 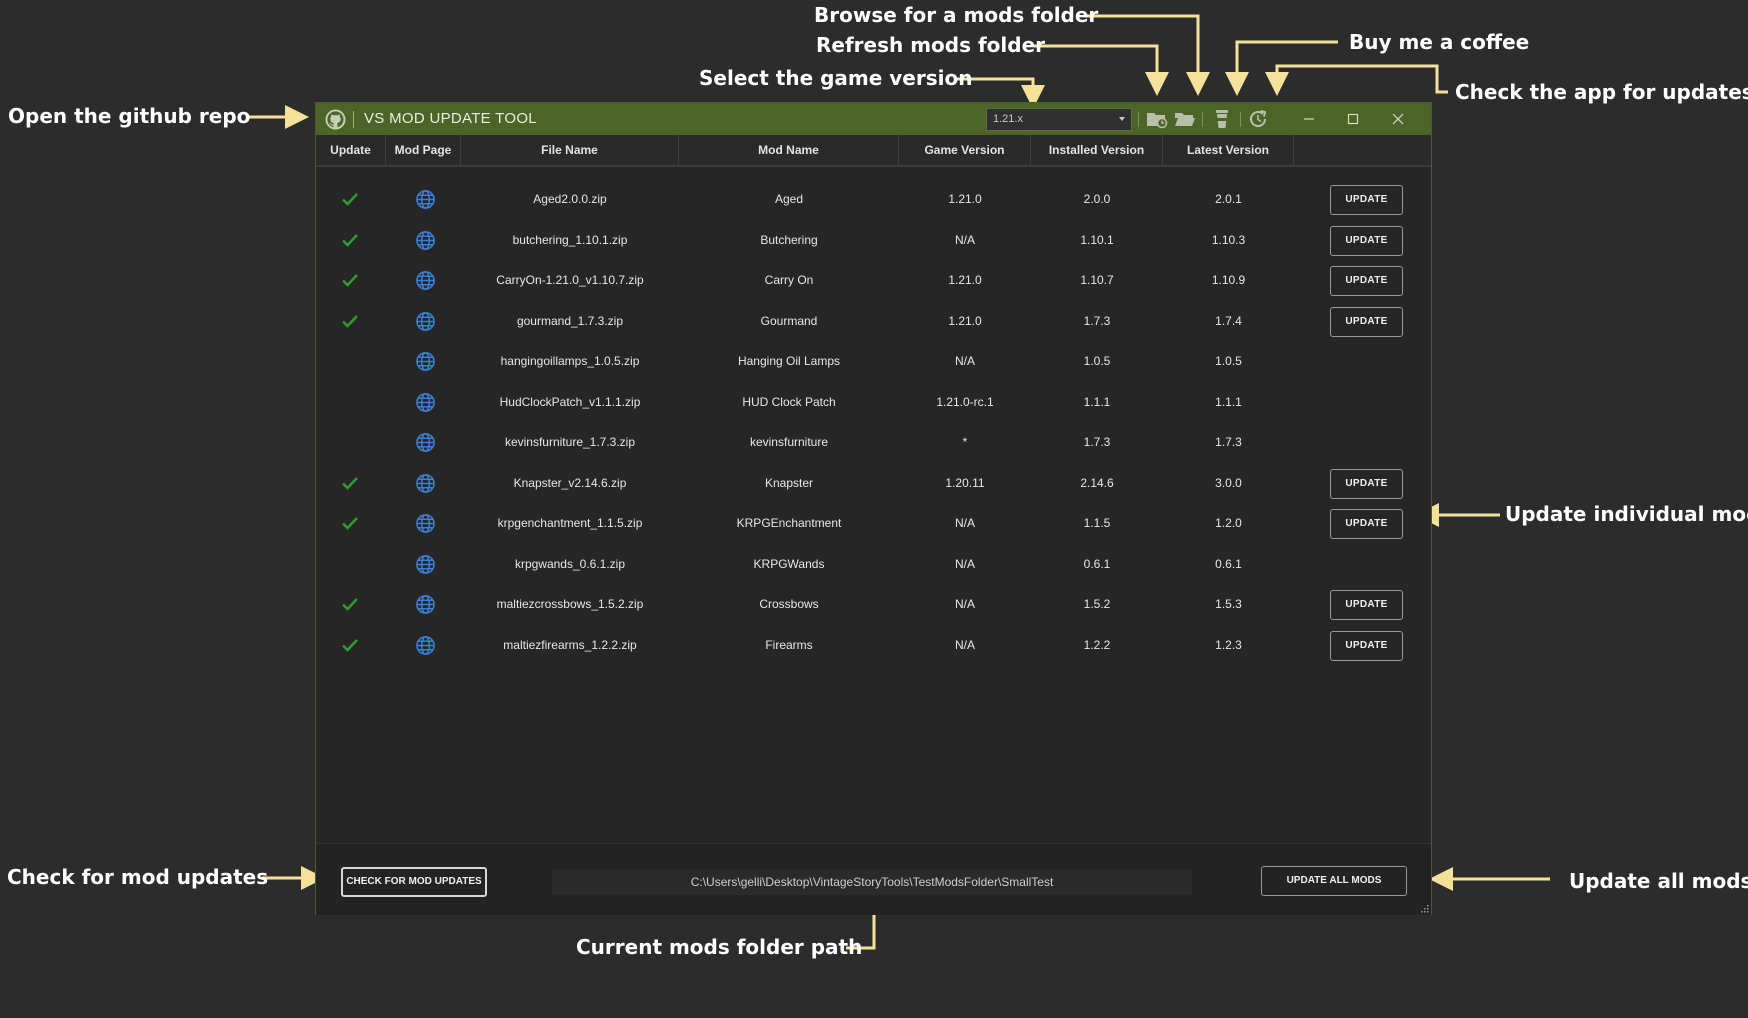 What do you see at coordinates (965, 442) in the screenshot?
I see `cell-game-version: *` at bounding box center [965, 442].